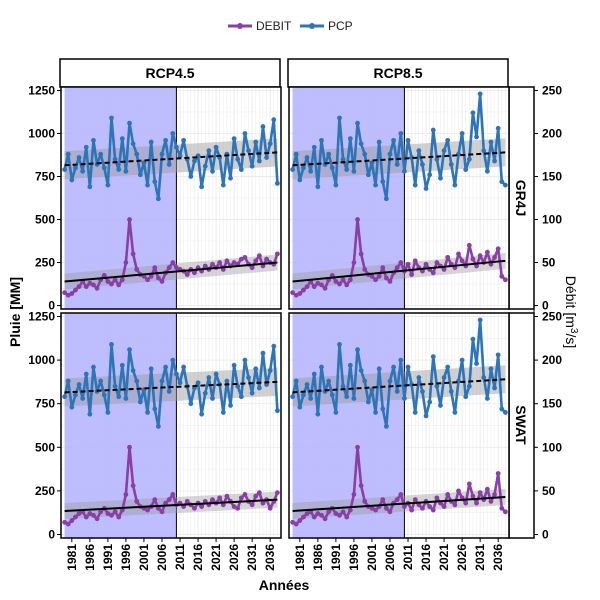  I want to click on chart-legend: DEBIT PCP, so click(290, 26).